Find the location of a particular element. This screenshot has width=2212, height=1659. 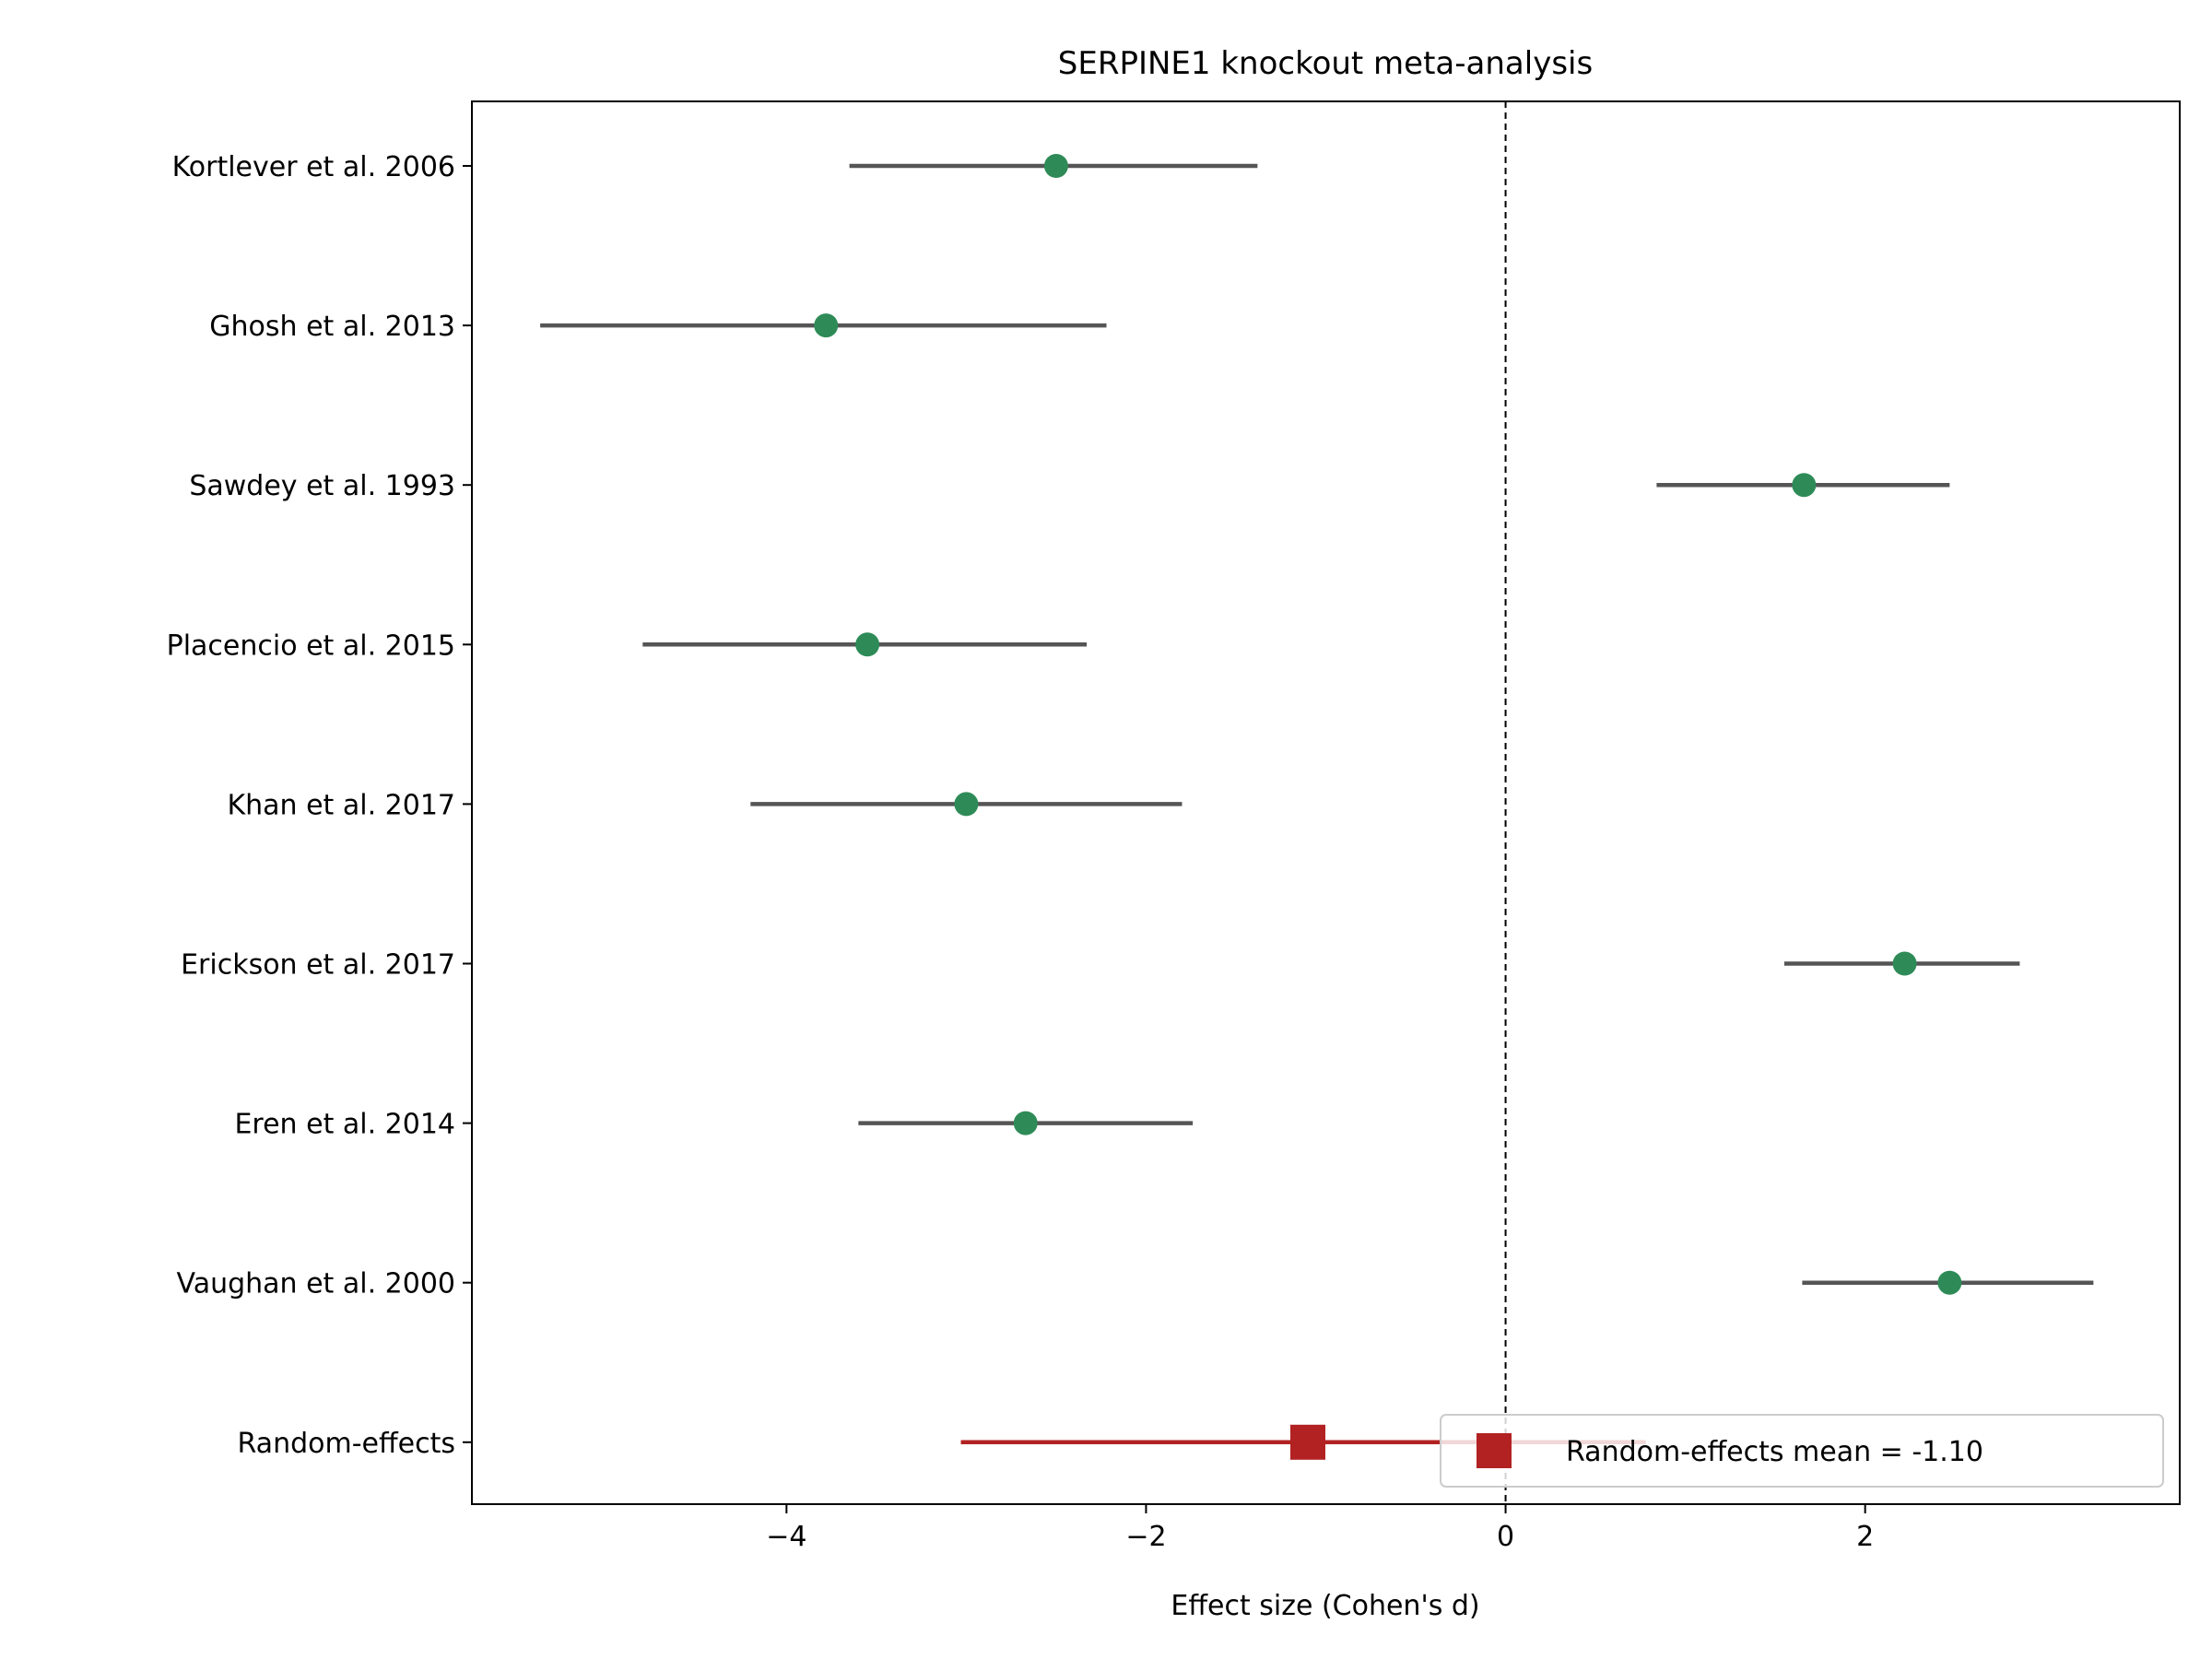

study-label: Eren et al. 2014 is located at coordinates (344, 1125).